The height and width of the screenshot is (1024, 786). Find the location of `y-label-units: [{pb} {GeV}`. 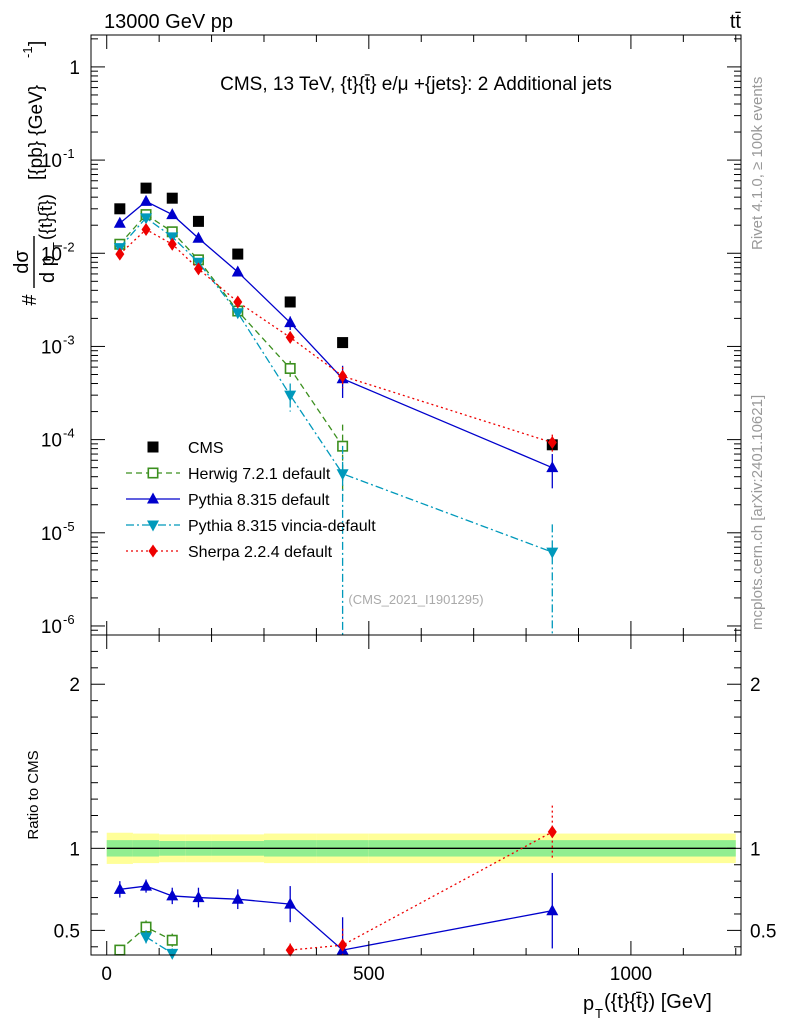

y-label-units: [{pb} {GeV} is located at coordinates (36, 132).